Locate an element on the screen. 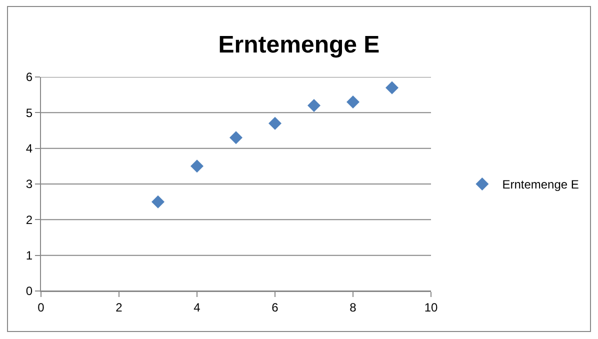  x-tick-label: 10 is located at coordinates (431, 307).